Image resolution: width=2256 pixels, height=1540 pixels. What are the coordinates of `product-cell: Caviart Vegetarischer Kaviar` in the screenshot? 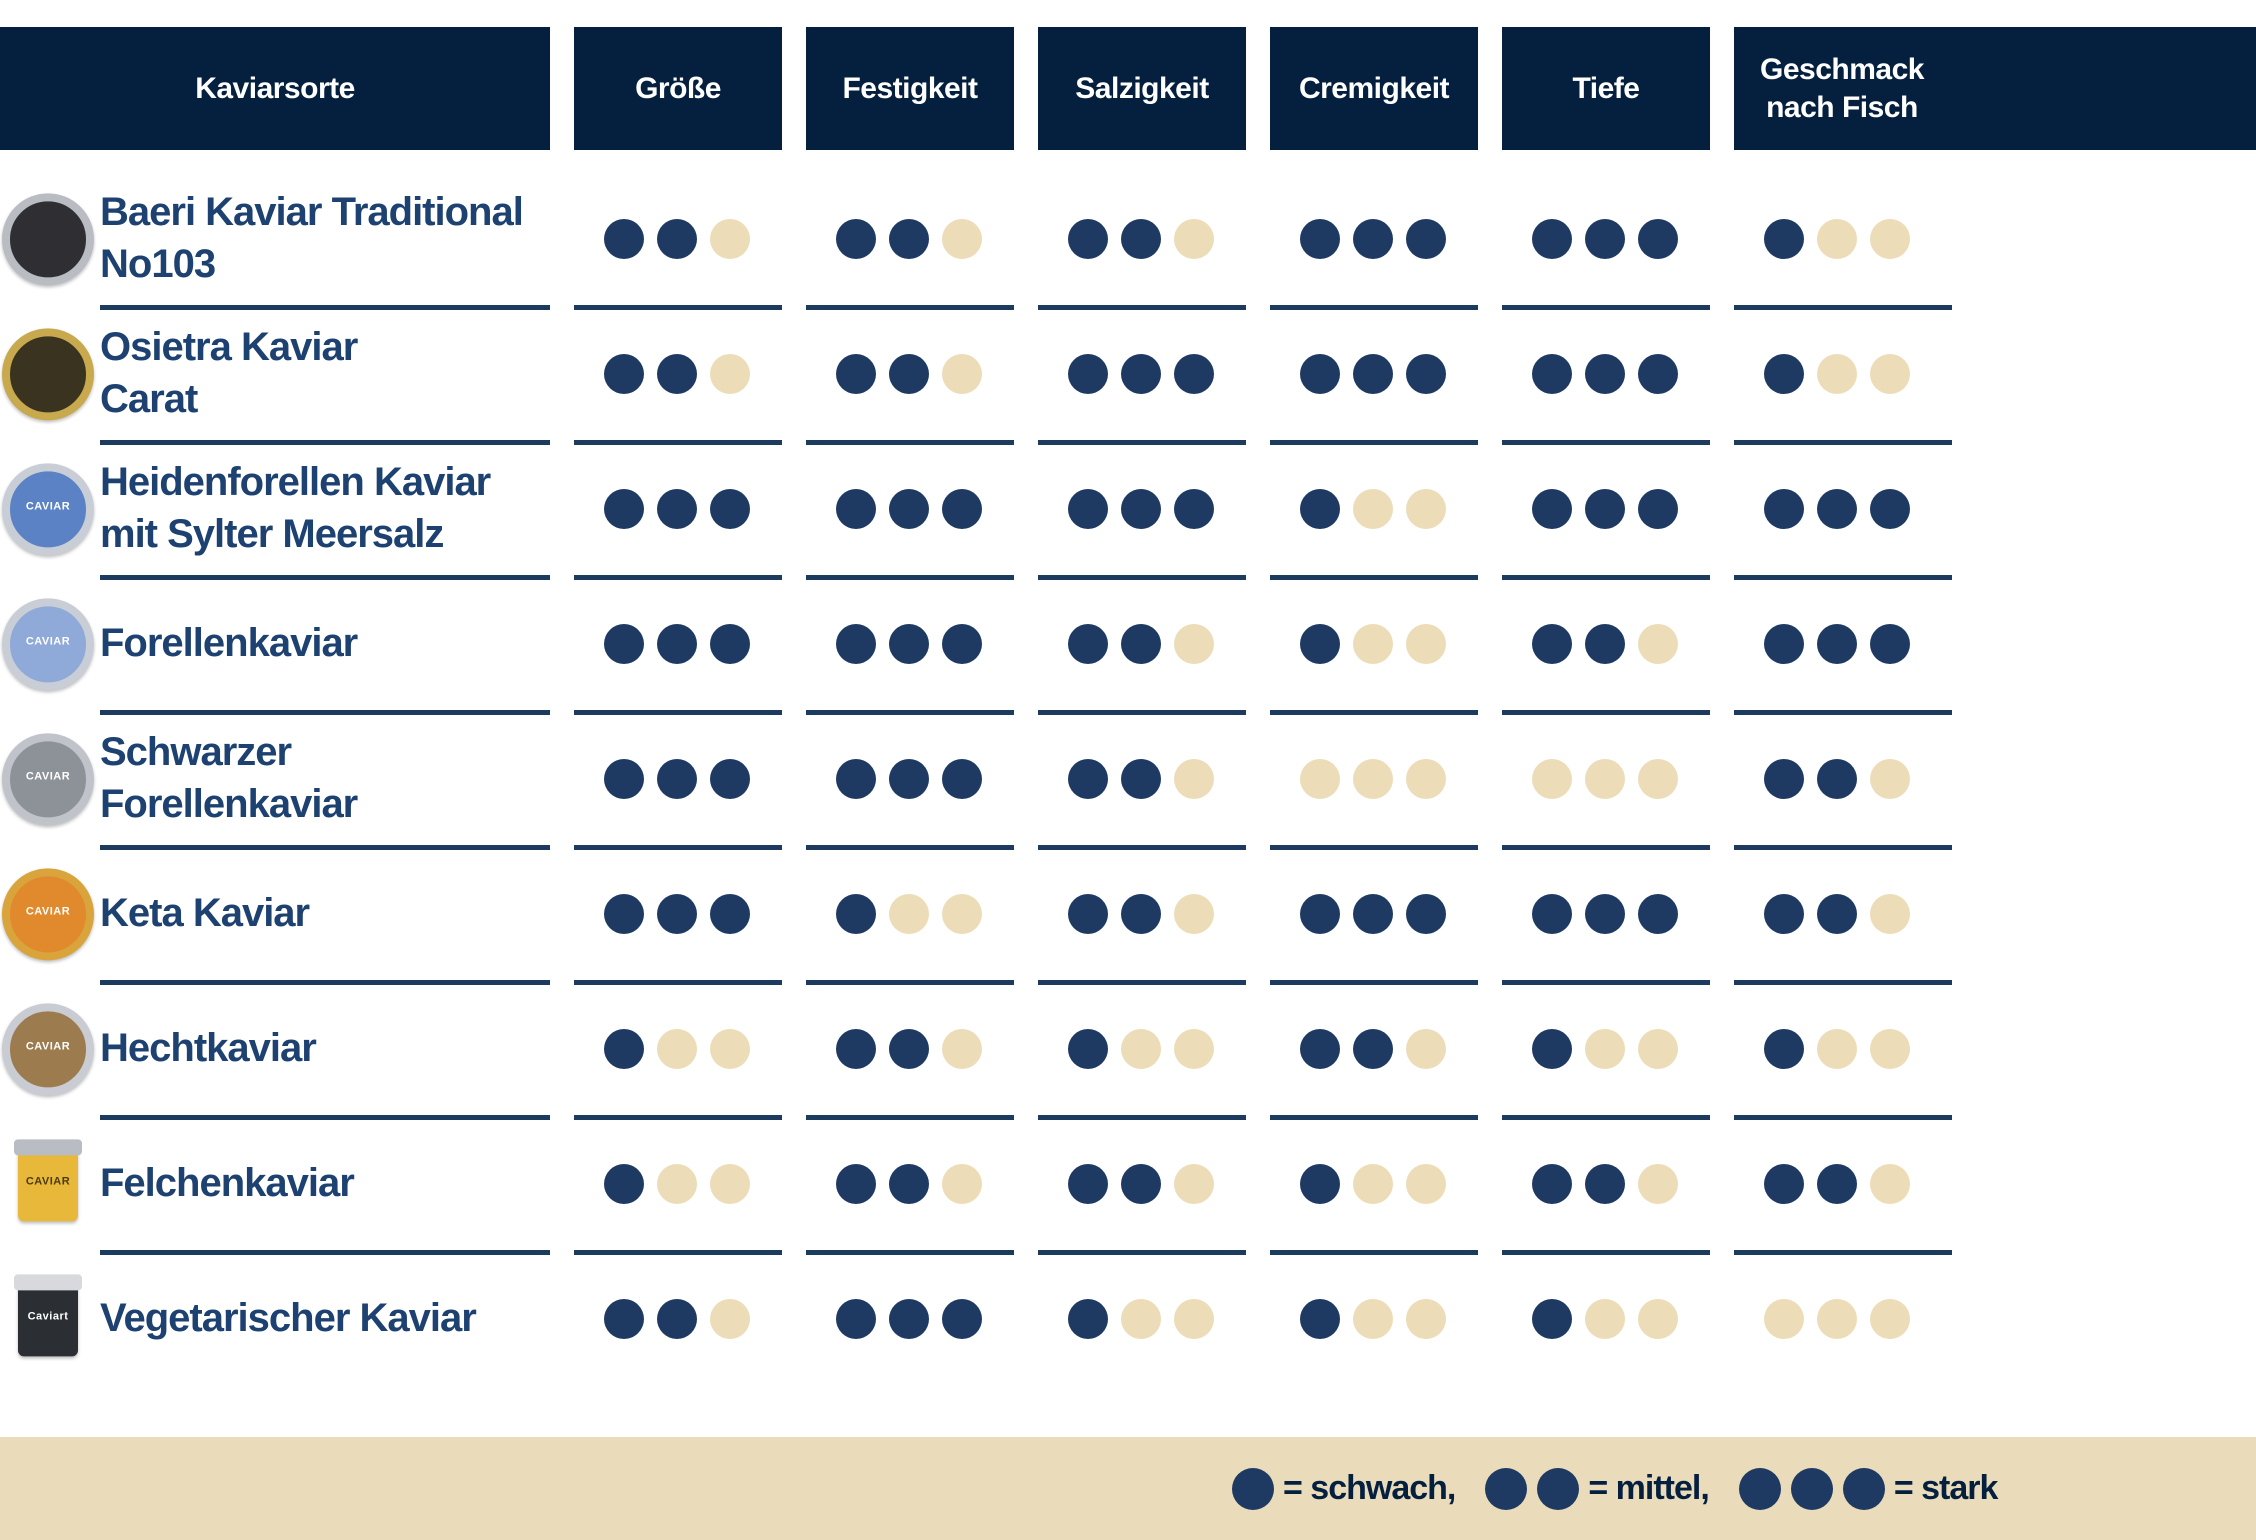 It's located at (275, 1322).